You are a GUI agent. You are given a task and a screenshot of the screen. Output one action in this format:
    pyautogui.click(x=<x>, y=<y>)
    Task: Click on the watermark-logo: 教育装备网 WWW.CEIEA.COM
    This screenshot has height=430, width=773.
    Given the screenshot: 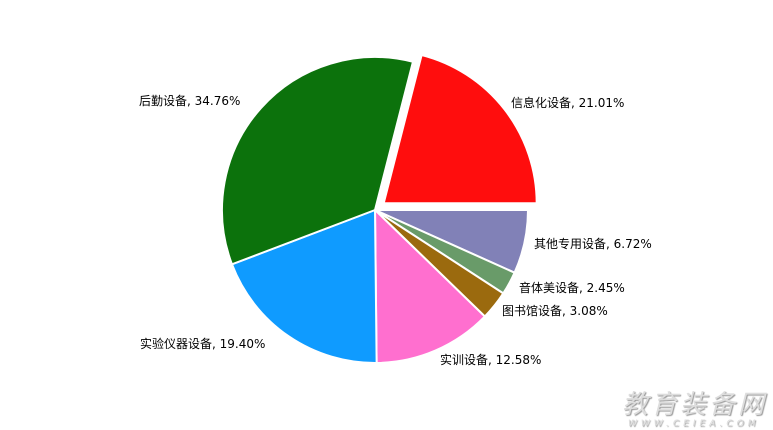 What is the action you would take?
    pyautogui.click(x=694, y=406)
    